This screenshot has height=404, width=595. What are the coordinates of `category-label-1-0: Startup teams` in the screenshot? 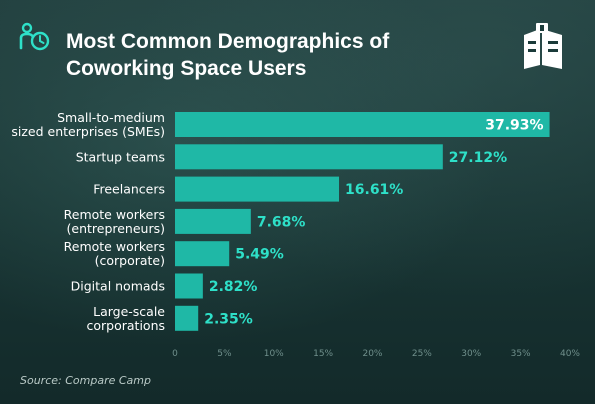 It's located at (120, 156).